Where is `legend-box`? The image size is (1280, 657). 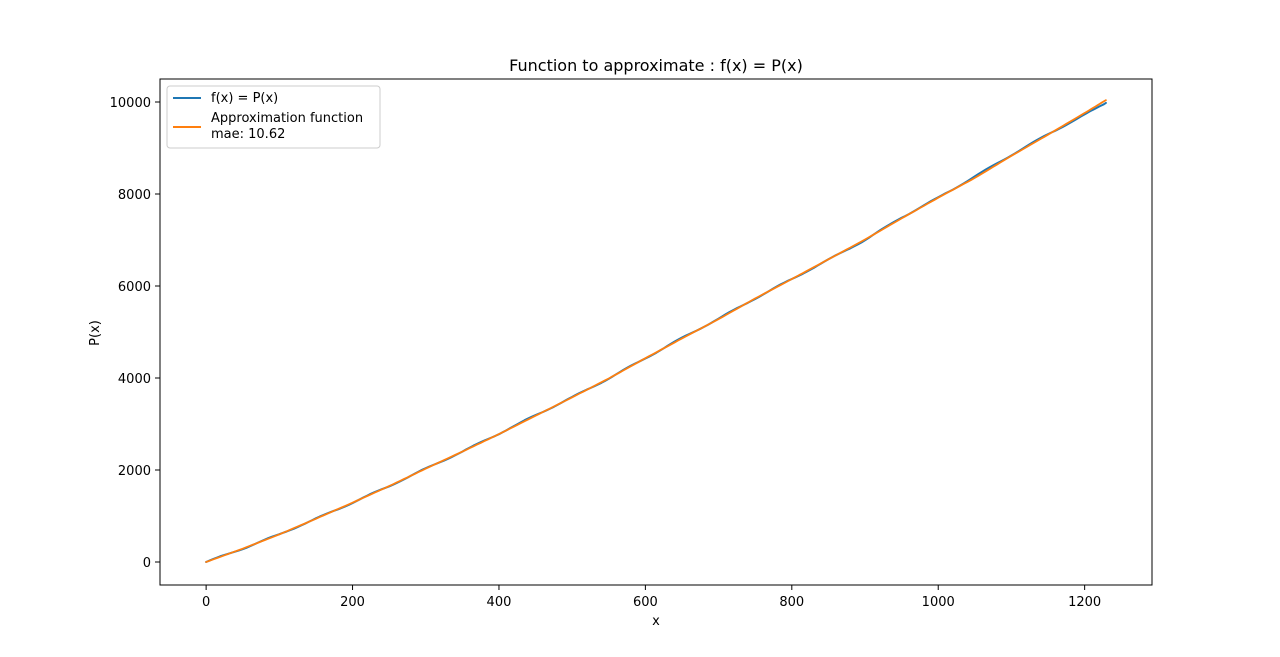
legend-box is located at coordinates (273, 117).